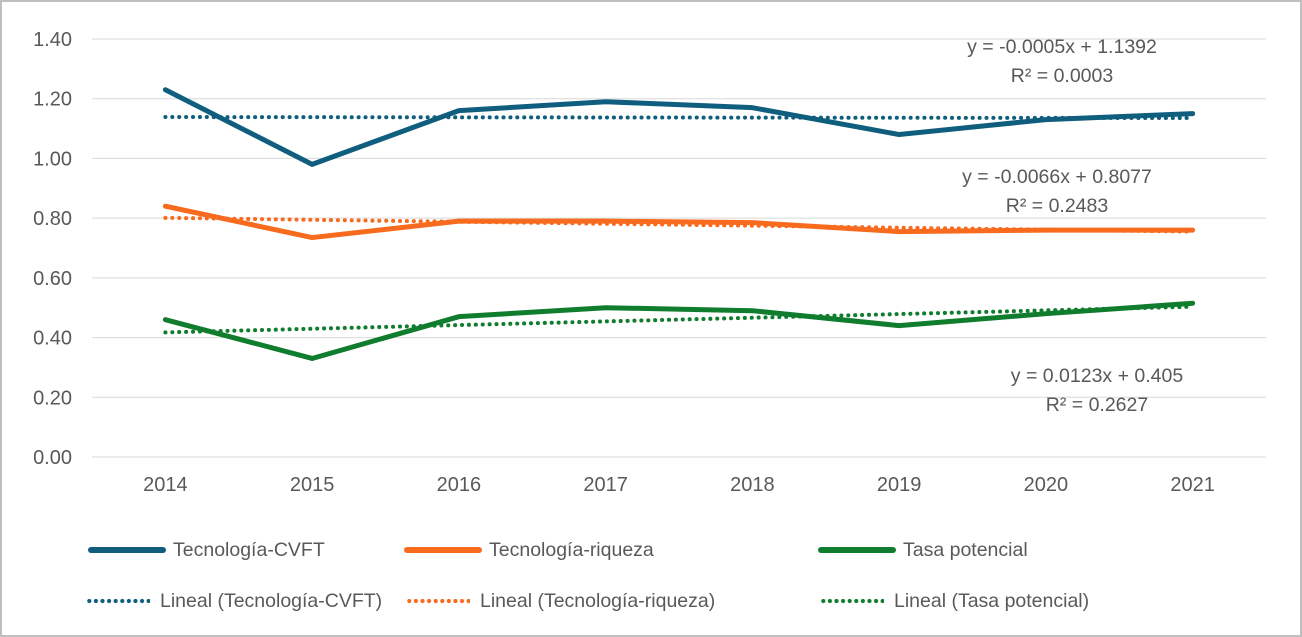 Image resolution: width=1302 pixels, height=637 pixels. What do you see at coordinates (443, 550) in the screenshot?
I see `legend-swatch-solid-orange` at bounding box center [443, 550].